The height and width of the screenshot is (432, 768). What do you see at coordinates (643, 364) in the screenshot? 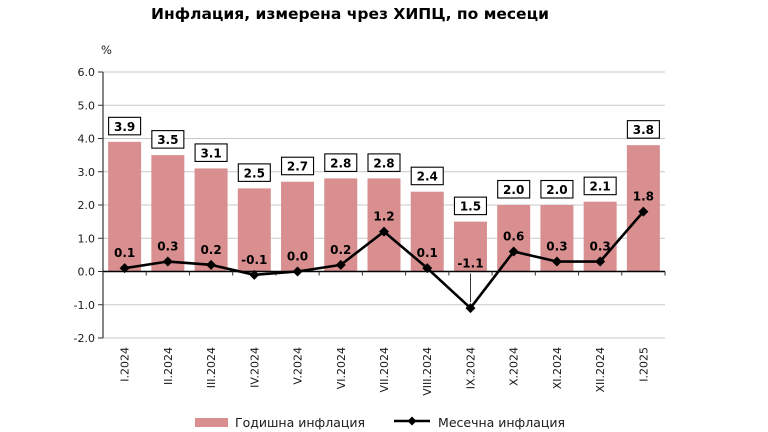
I see `x-tick-label: I.2025` at bounding box center [643, 364].